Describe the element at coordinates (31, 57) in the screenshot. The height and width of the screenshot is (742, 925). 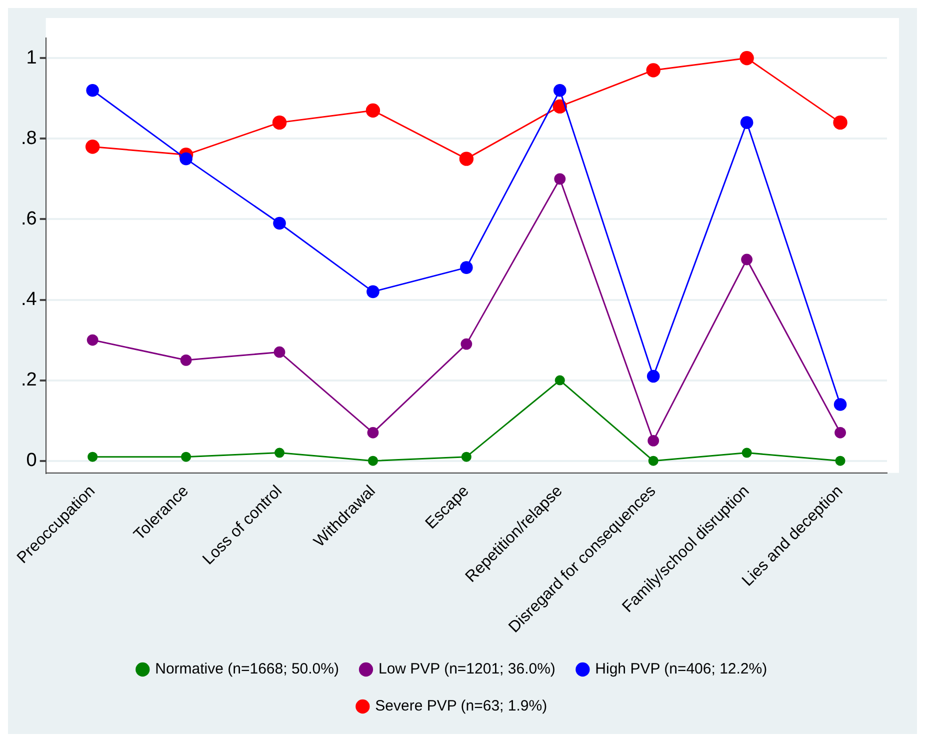
I see `y-tick-label: 1` at that location.